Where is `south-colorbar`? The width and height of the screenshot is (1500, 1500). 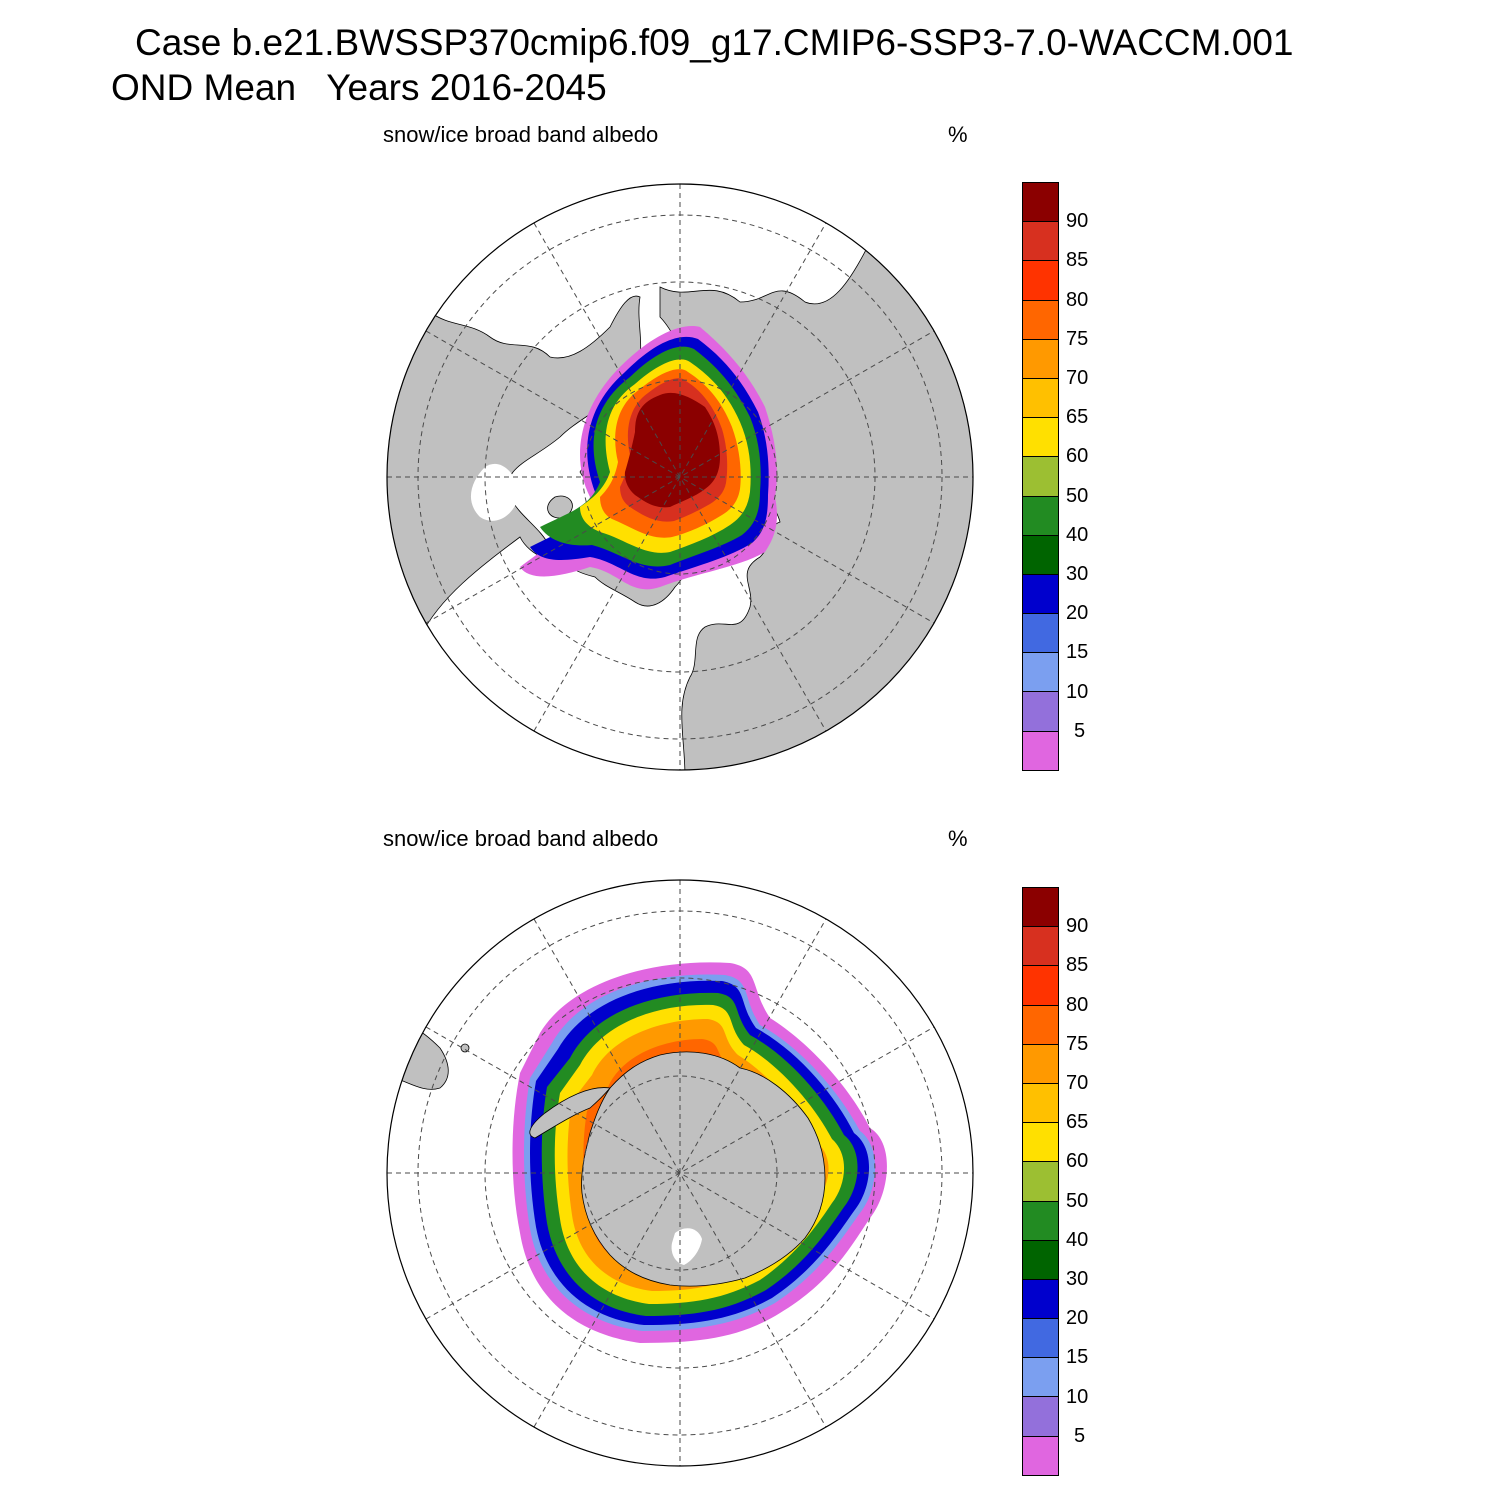 south-colorbar is located at coordinates (1040, 1181).